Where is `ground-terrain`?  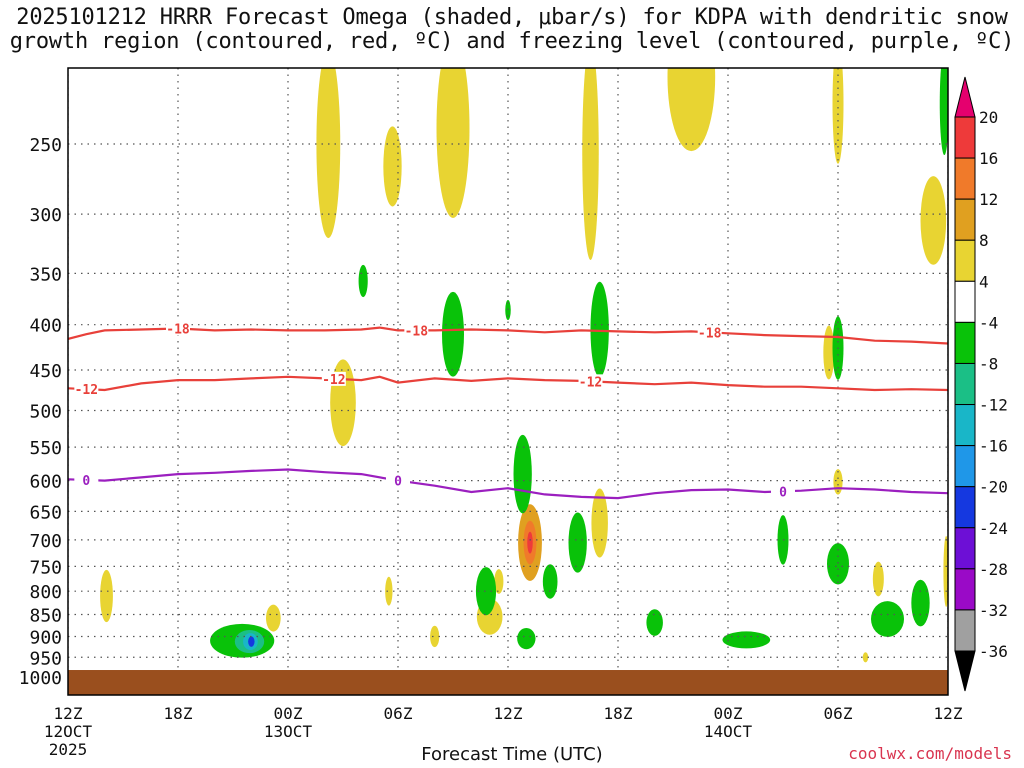
ground-terrain is located at coordinates (508, 682).